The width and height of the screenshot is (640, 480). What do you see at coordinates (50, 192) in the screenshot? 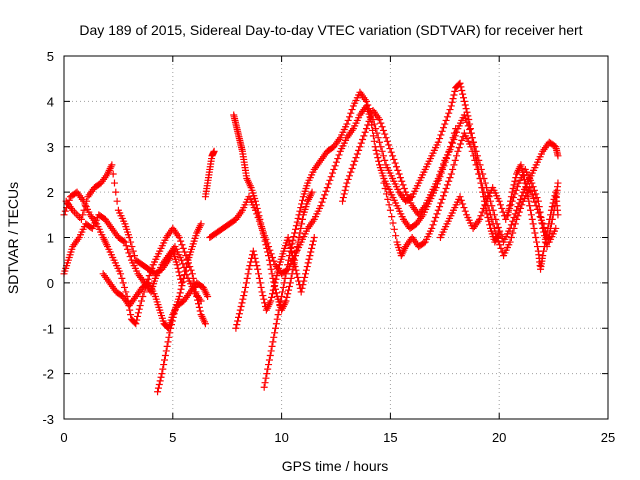
I see `y-tick-label: 2` at bounding box center [50, 192].